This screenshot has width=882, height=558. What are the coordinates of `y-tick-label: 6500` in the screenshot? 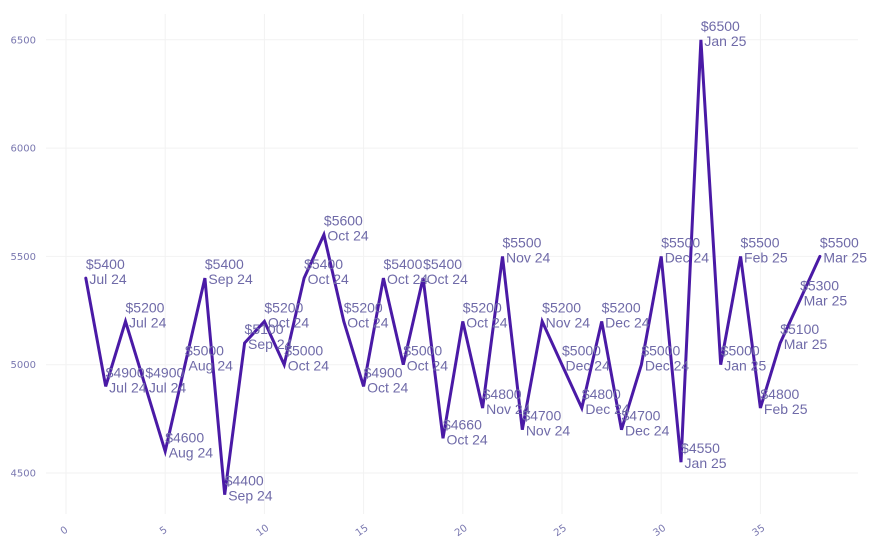 It's located at (23, 40).